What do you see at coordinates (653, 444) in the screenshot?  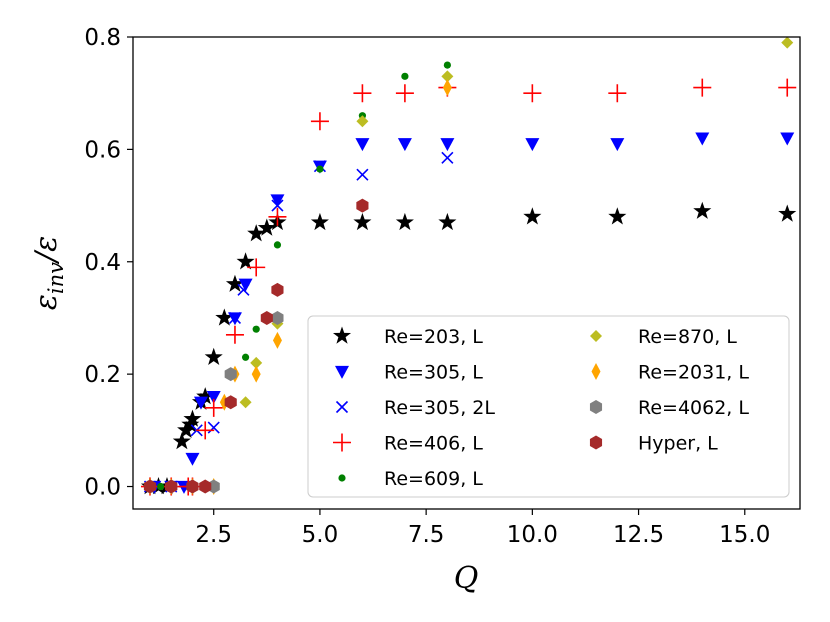 I see `legend-item: Hyper, L` at bounding box center [653, 444].